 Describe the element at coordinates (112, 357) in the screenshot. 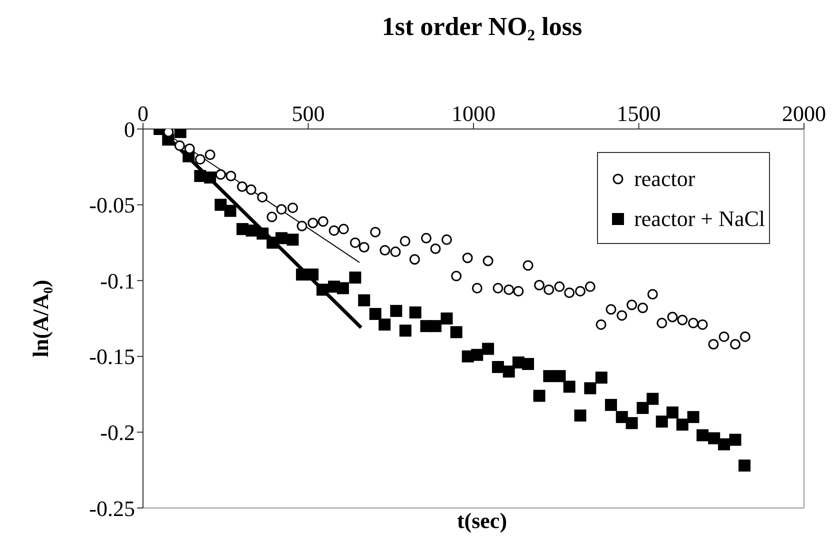

I see `y-tick-label: -0.15` at that location.